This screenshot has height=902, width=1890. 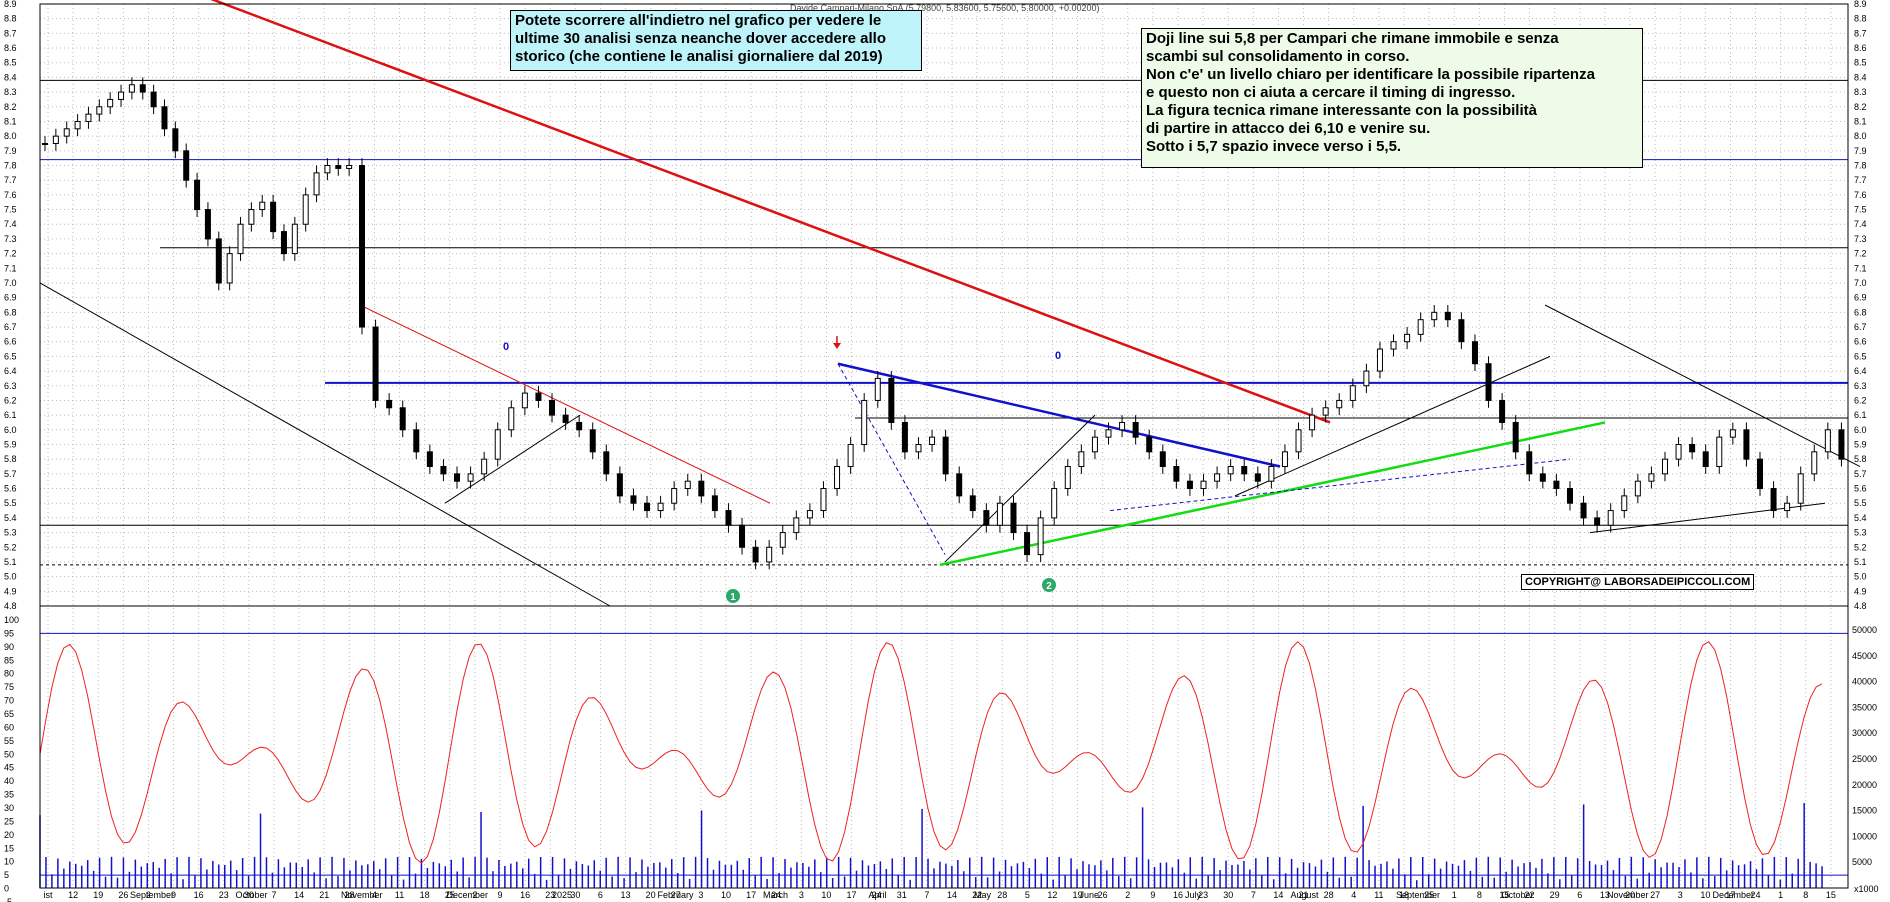 I want to click on month-tick-label: November, so click(x=362, y=895).